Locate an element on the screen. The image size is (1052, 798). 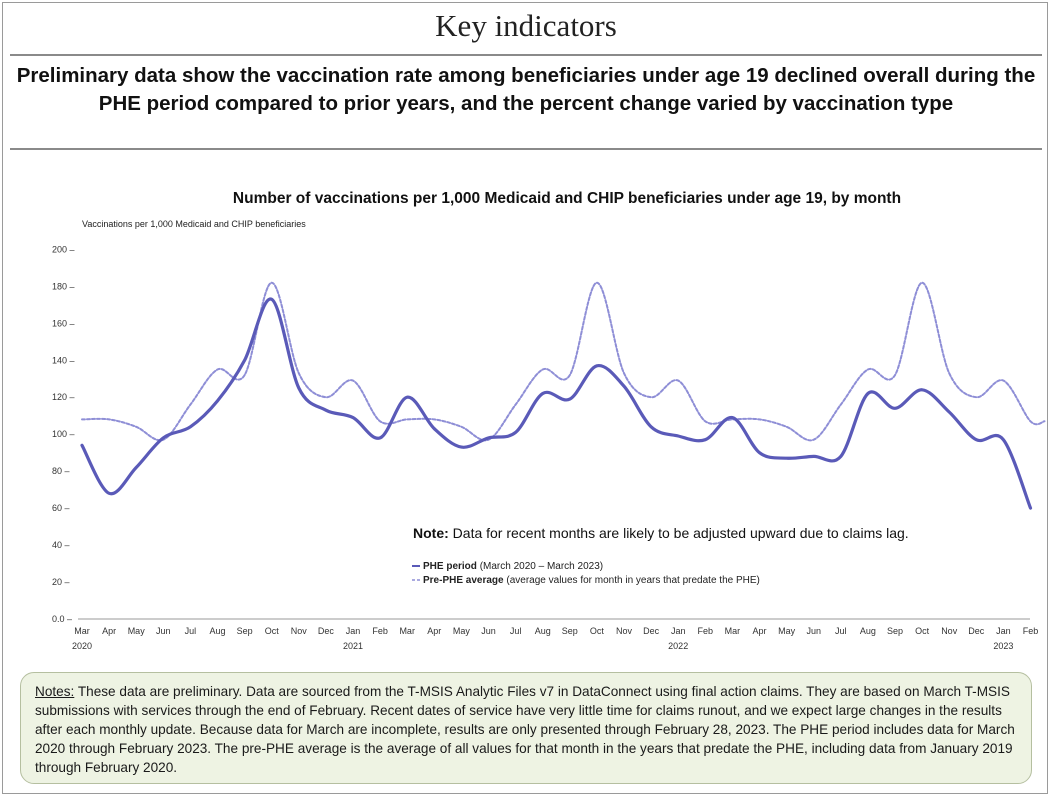
y-tick-label: 120 – is located at coordinates (63, 397).